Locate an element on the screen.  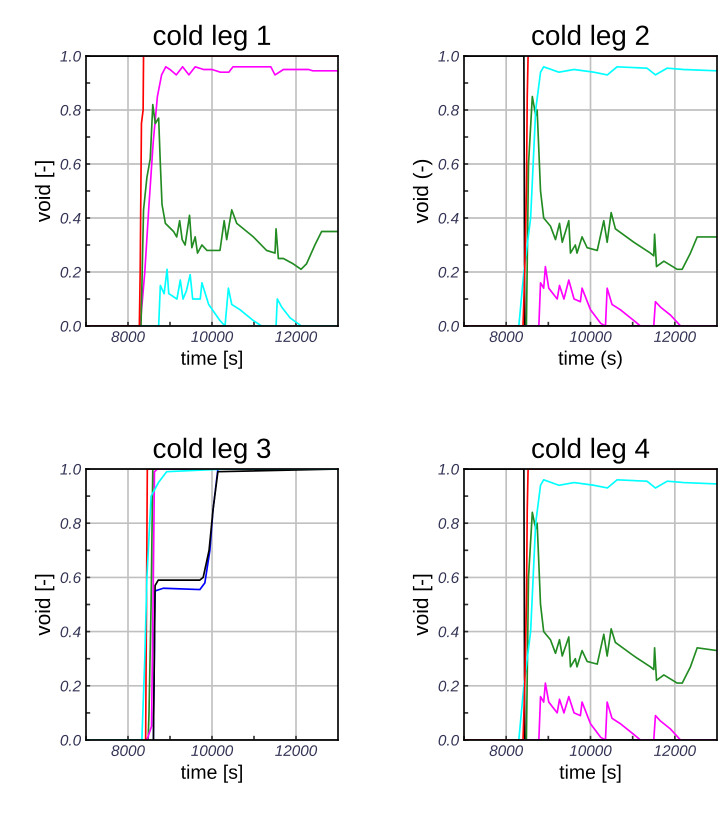
y-axis-title: void (-) is located at coordinates (422, 192).